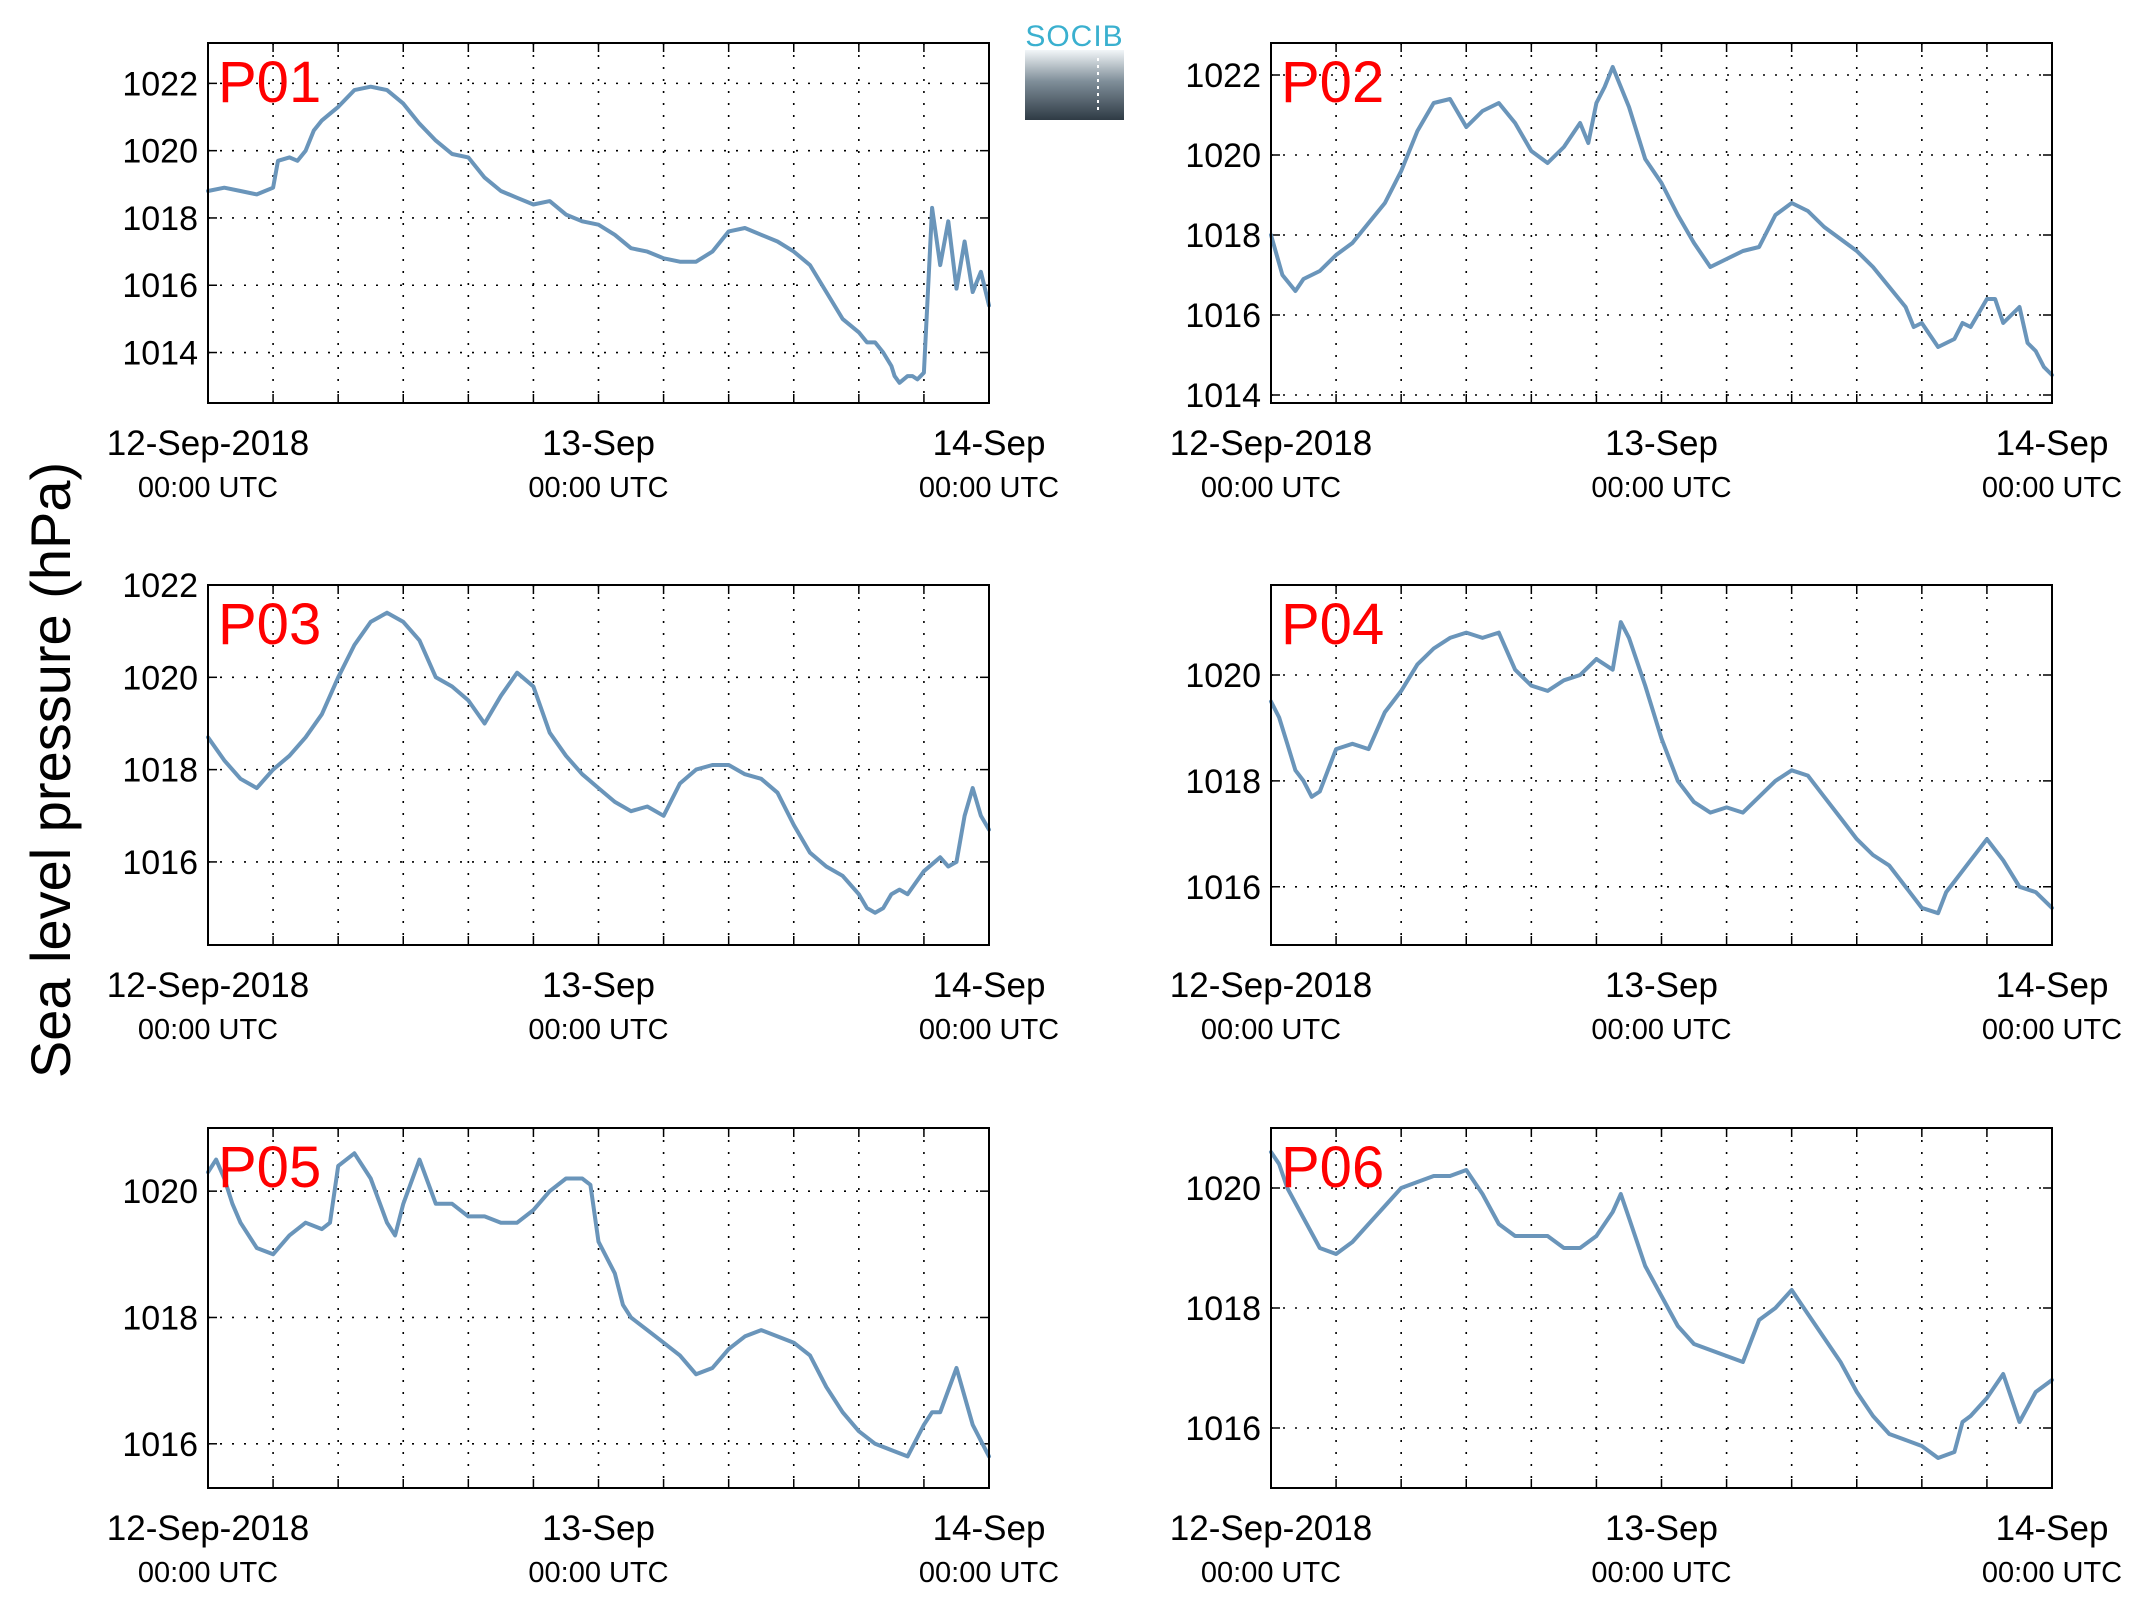 The width and height of the screenshot is (2133, 1608). Describe the element at coordinates (1074, 85) in the screenshot. I see `logo-background` at that location.